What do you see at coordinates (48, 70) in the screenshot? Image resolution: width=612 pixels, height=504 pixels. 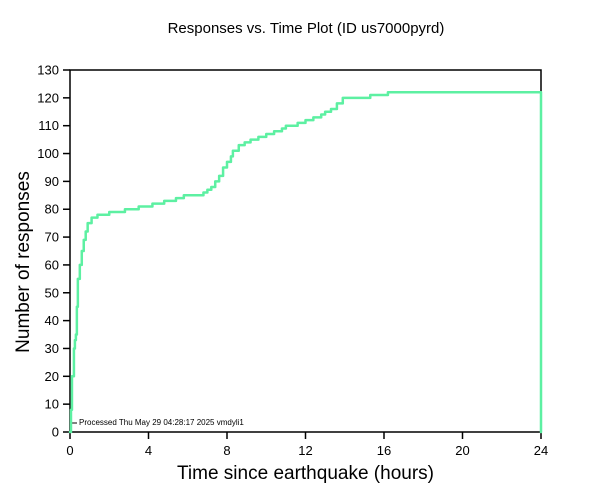 I see `svg-text: 130` at bounding box center [48, 70].